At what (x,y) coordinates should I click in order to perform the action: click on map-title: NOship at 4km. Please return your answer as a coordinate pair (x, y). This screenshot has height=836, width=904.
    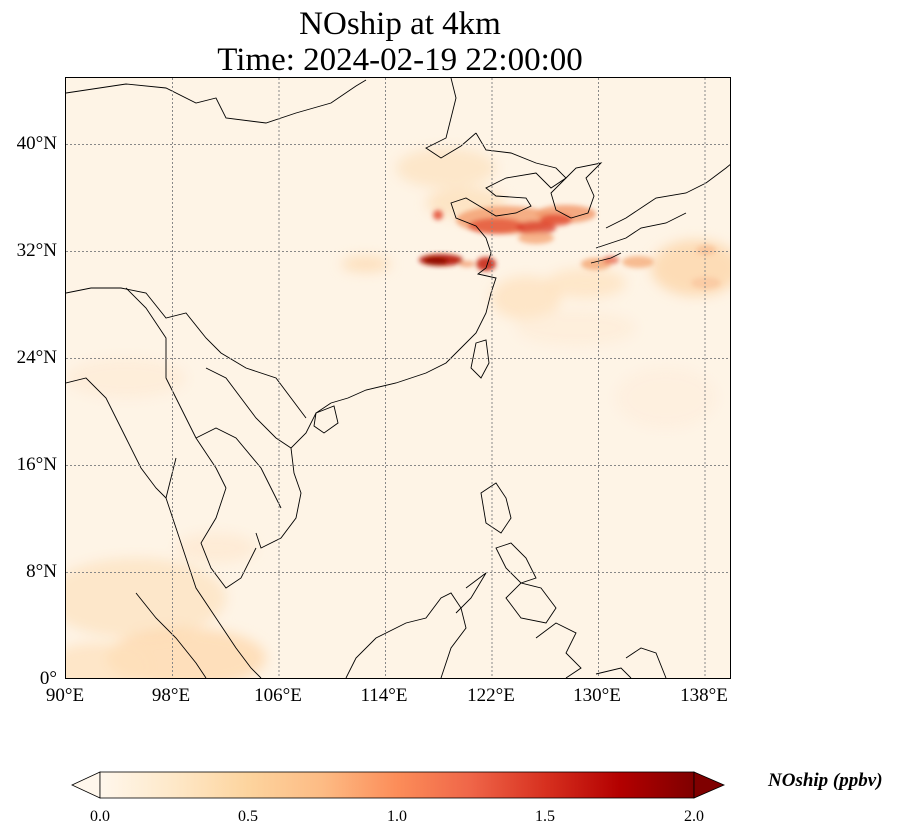
    Looking at the image, I should click on (400, 24).